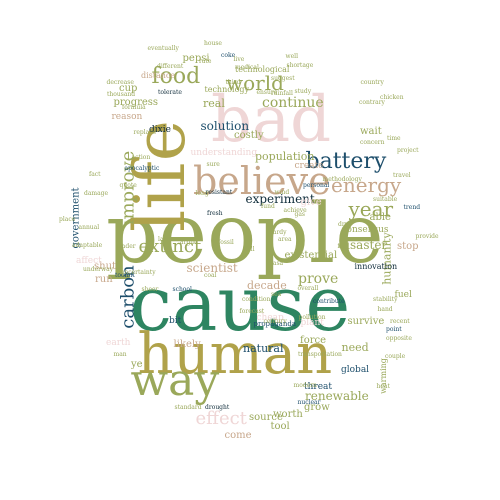 The height and width of the screenshot is (500, 500). I want to click on word-progress: progress, so click(136, 102).